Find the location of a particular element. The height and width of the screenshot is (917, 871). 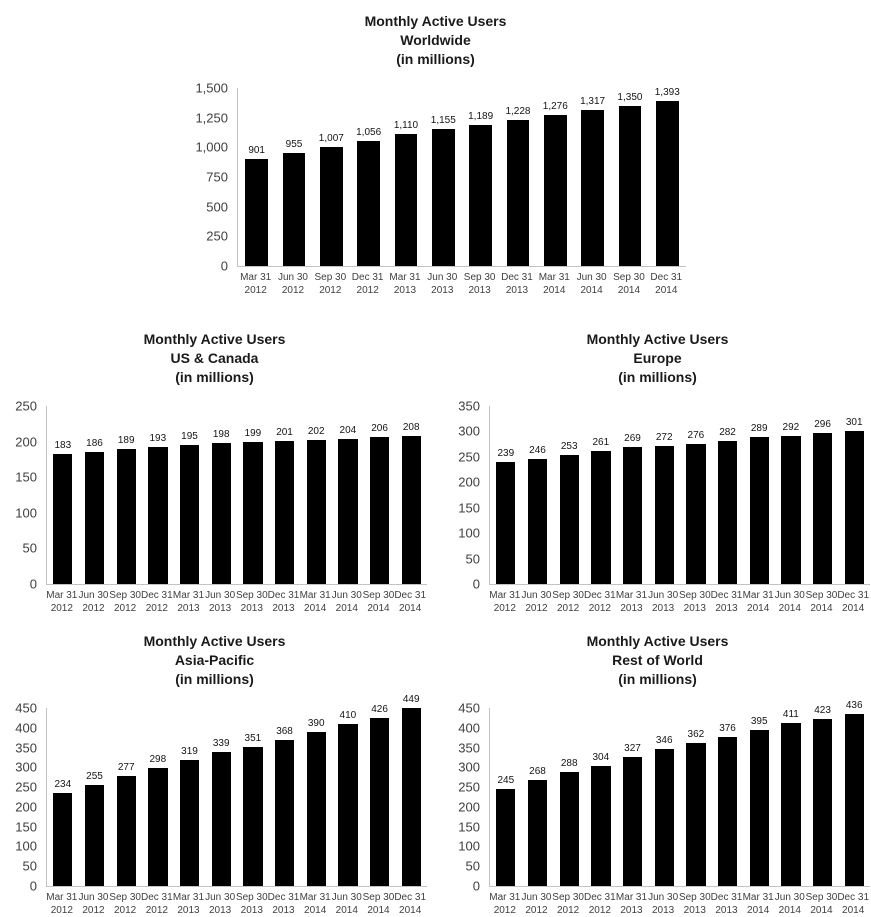

bar-value-label: 327 is located at coordinates (632, 748).